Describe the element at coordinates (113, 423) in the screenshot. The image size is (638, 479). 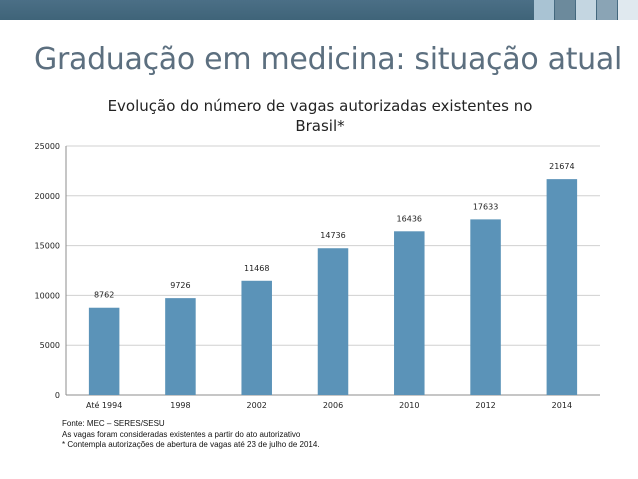
I see `footnote-source: Fonte: MEC – SERES/SESU` at that location.